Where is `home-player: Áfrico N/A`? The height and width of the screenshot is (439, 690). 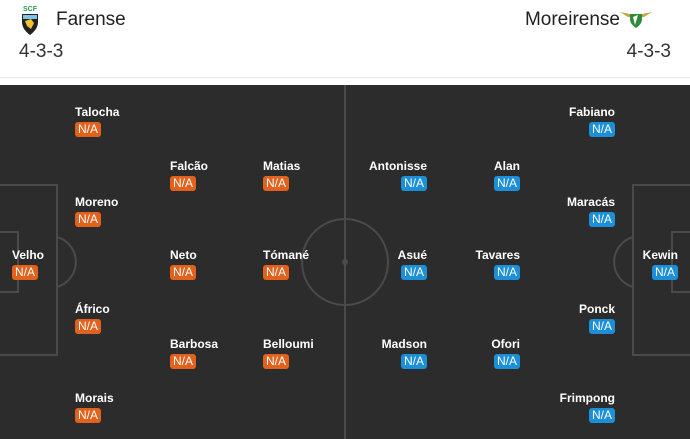
home-player: Áfrico N/A is located at coordinates (92, 318).